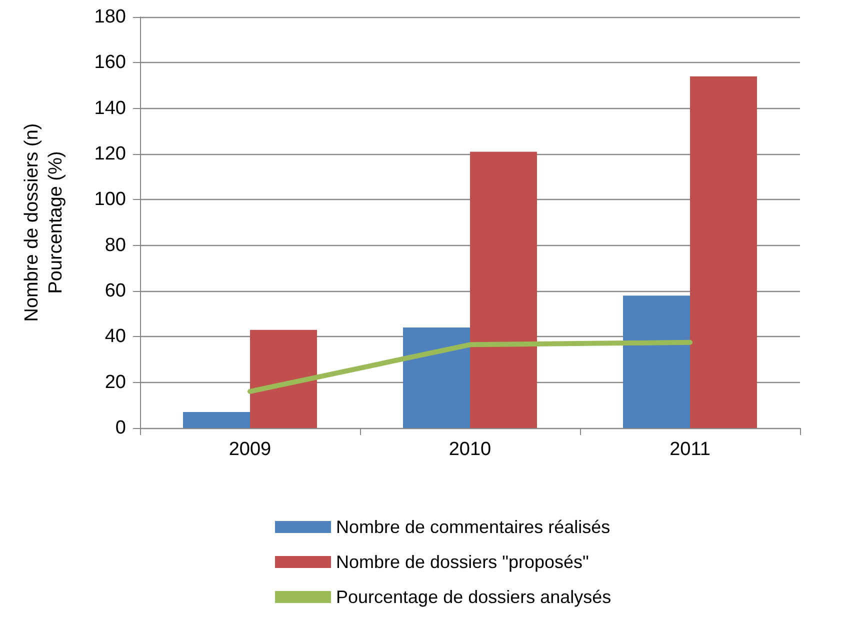  Describe the element at coordinates (474, 597) in the screenshot. I see `legend-label: Pourcentage de dossiers analysés` at that location.